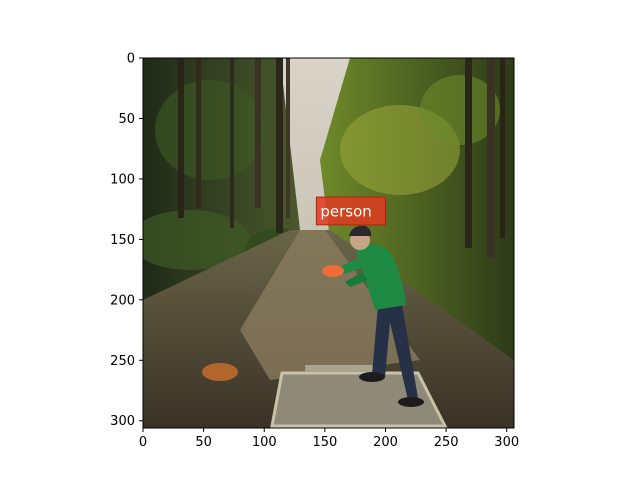 Image resolution: width=640 pixels, height=480 pixels. Describe the element at coordinates (506, 442) in the screenshot. I see `x-tick-label: 300` at that location.